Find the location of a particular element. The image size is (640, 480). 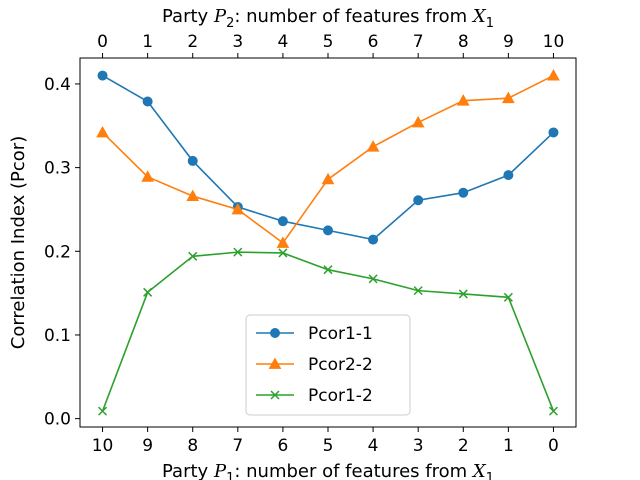

top-x-tick-label: 4 is located at coordinates (282, 42).